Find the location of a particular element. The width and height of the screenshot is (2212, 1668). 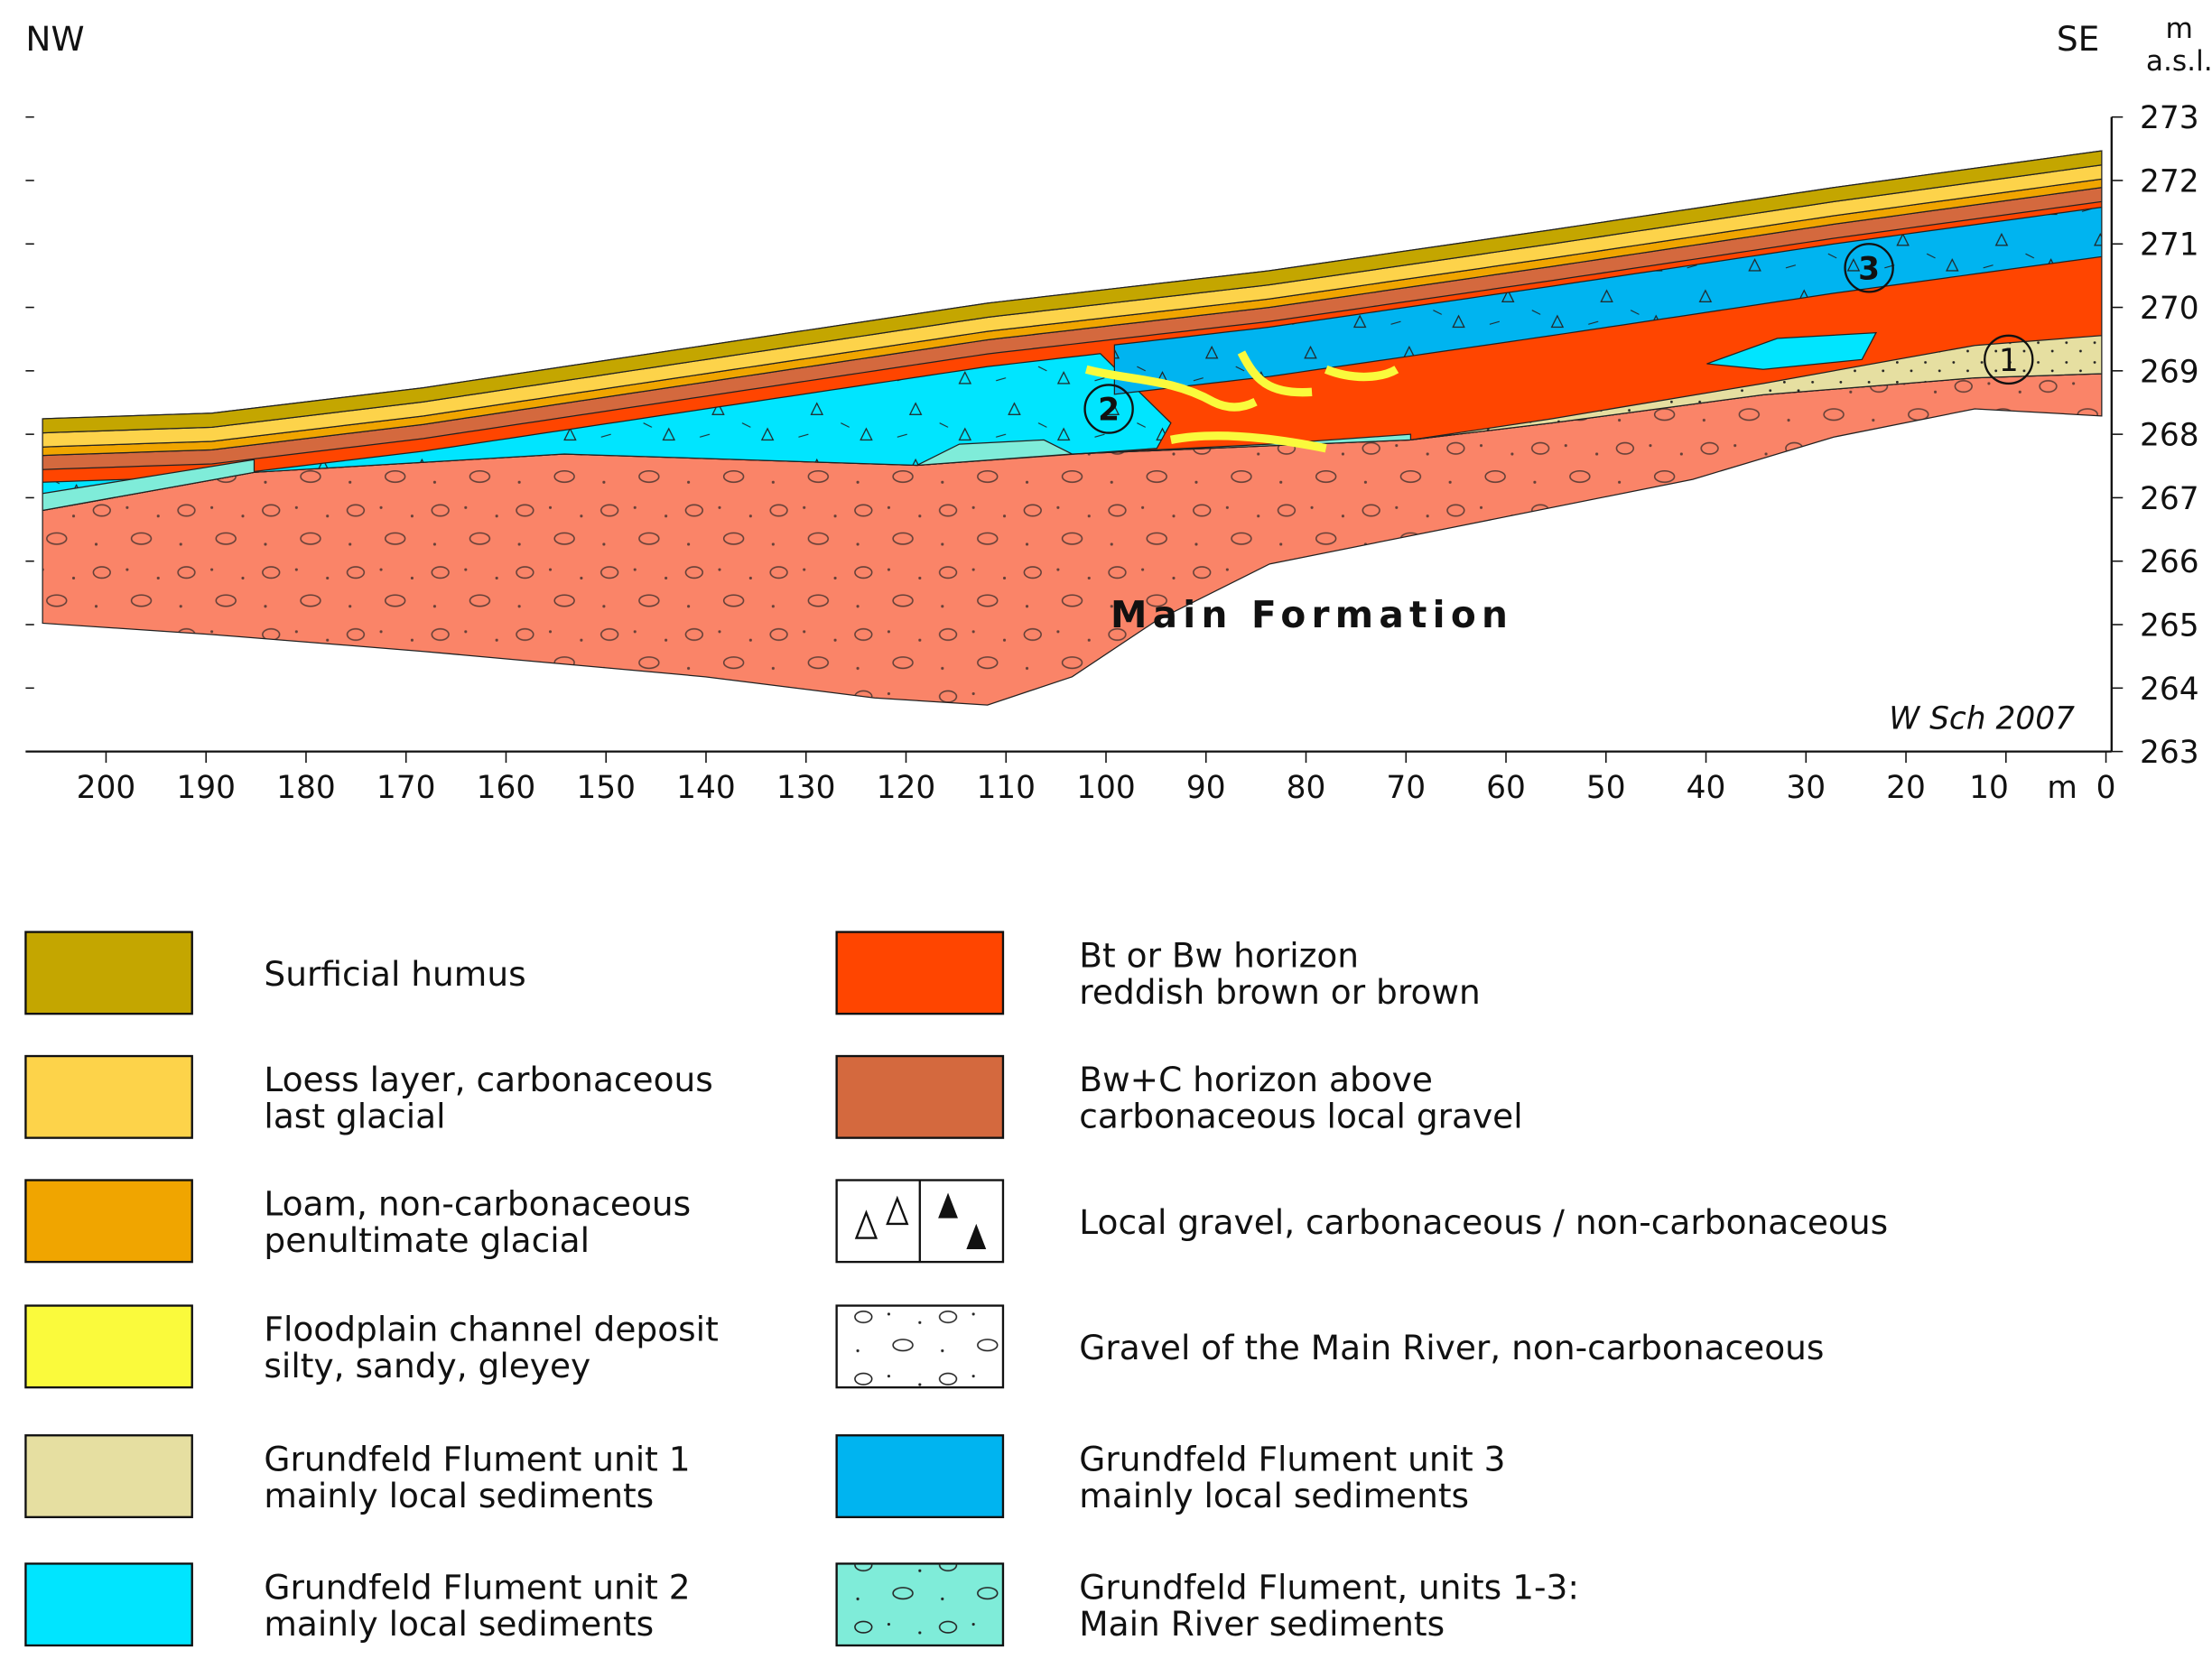

x-tick-label: 140 is located at coordinates (706, 788).